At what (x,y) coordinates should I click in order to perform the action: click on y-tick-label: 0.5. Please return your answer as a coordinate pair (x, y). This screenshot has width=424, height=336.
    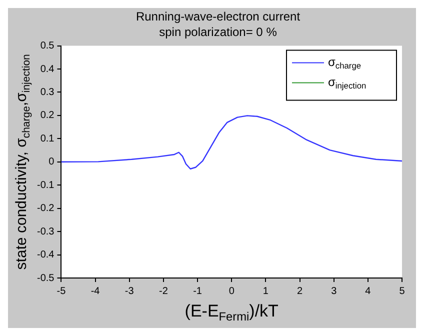
    Looking at the image, I should click on (47, 46).